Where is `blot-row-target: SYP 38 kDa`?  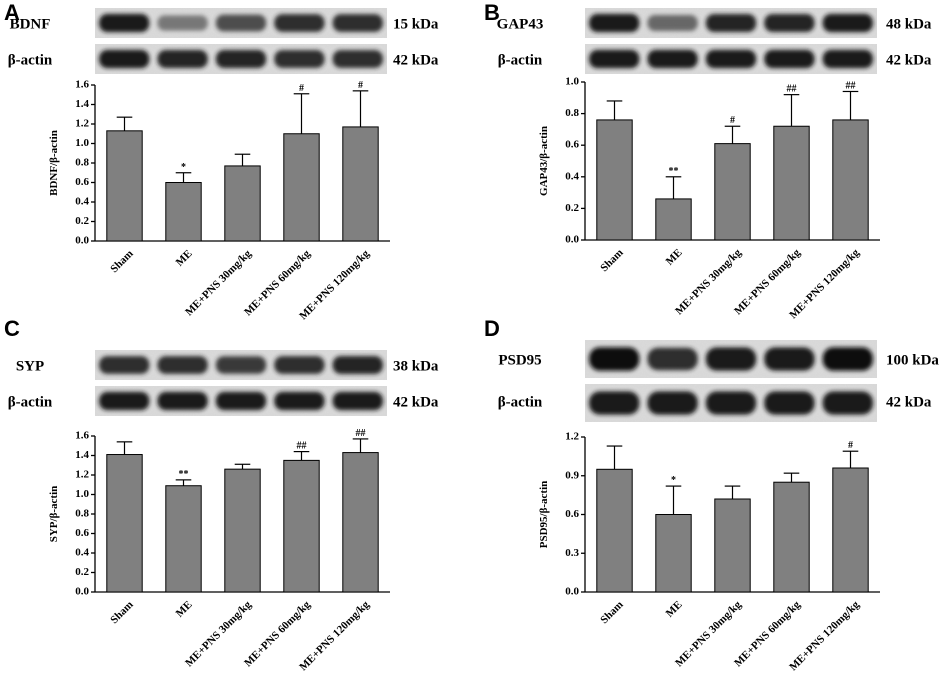 blot-row-target: SYP 38 kDa is located at coordinates (227, 365).